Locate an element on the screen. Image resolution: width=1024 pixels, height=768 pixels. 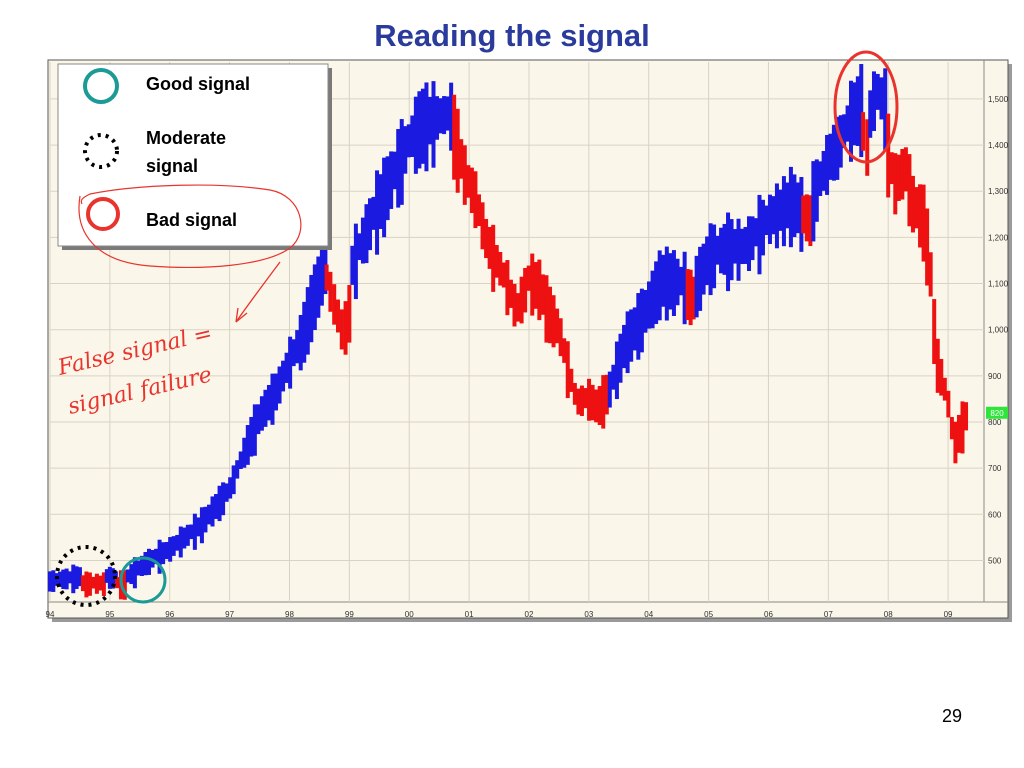
bad-signal-icon is located at coordinates (103, 214).